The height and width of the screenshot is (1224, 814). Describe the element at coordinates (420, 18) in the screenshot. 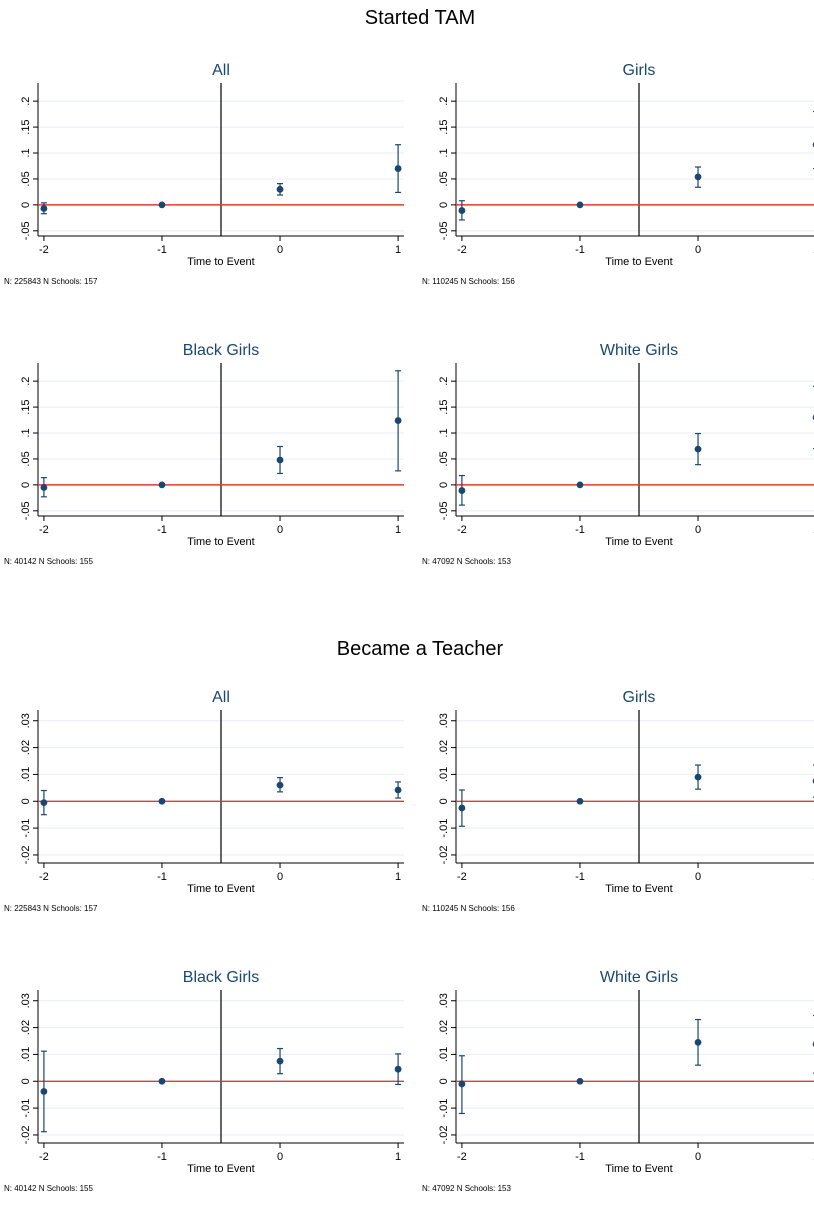

I see `section-title-started-tam: Started TAM` at that location.